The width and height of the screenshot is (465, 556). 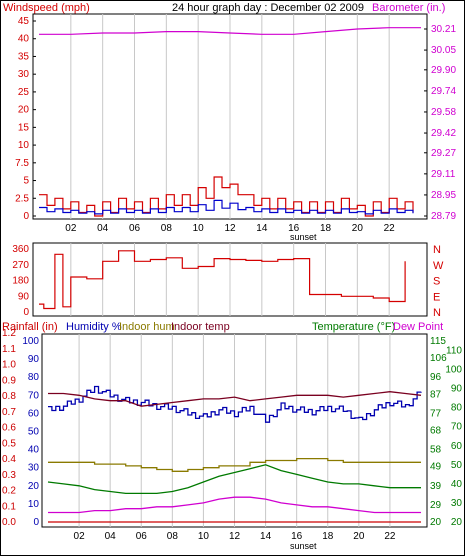 I want to click on temperature-label: Temperature (°F), so click(x=353, y=327).